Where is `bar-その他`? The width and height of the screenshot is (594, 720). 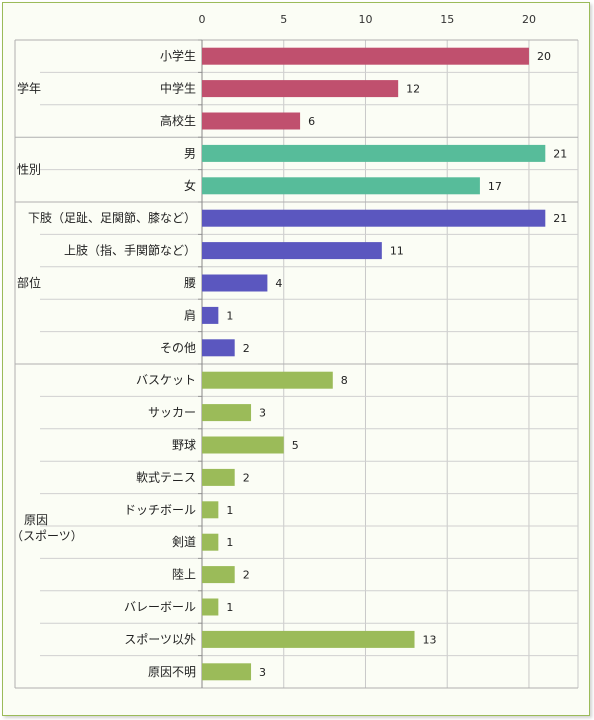
bar-その他 is located at coordinates (218, 348).